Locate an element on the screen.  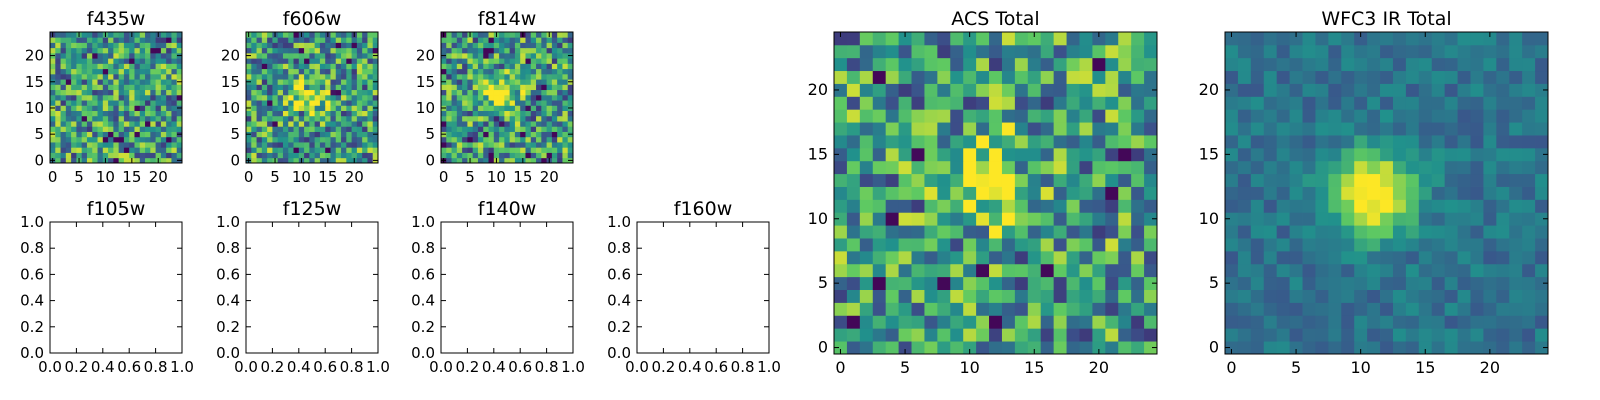
x-tick-label: 0.8 is located at coordinates (156, 367).